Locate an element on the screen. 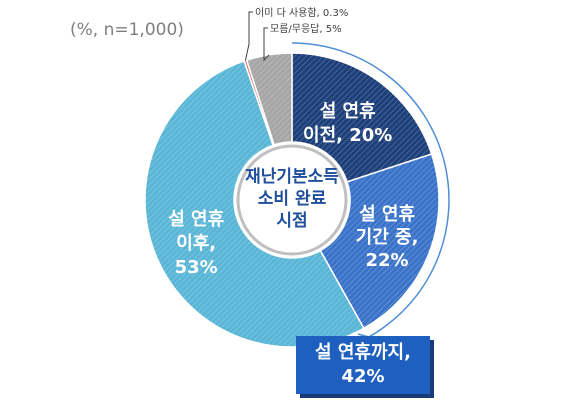  center-circle is located at coordinates (292, 200).